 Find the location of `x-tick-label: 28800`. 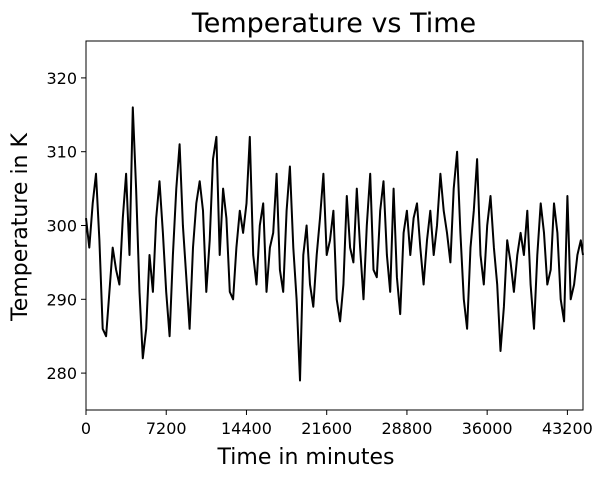

x-tick-label: 28800 is located at coordinates (406, 428).